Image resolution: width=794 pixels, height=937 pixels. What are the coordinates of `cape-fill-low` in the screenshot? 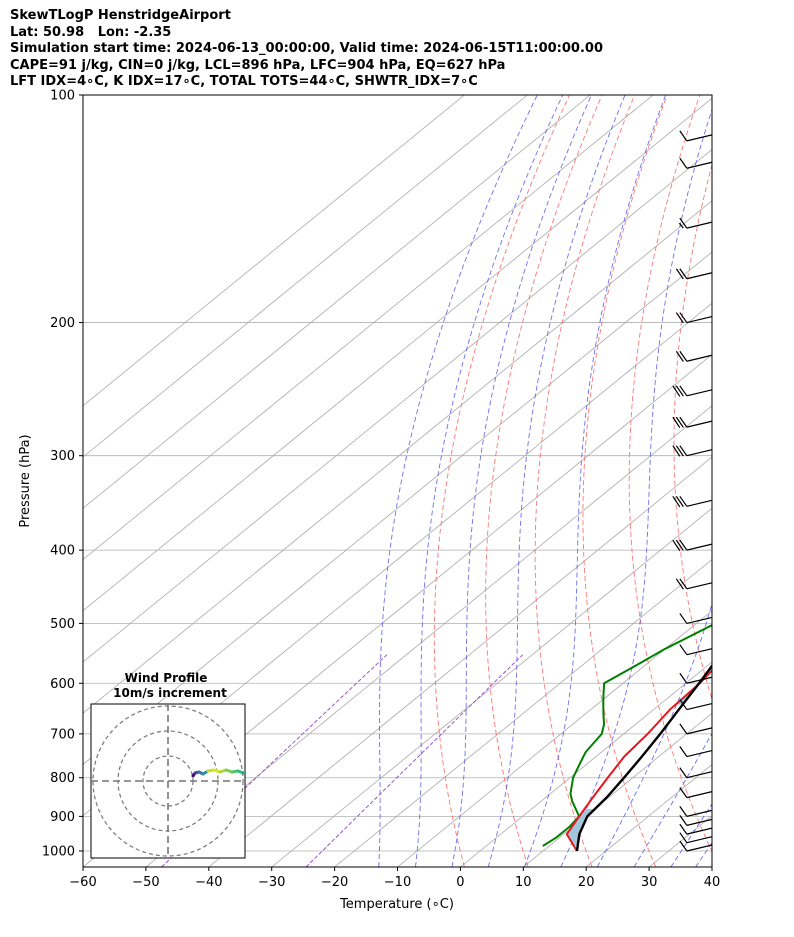 It's located at (581, 828).